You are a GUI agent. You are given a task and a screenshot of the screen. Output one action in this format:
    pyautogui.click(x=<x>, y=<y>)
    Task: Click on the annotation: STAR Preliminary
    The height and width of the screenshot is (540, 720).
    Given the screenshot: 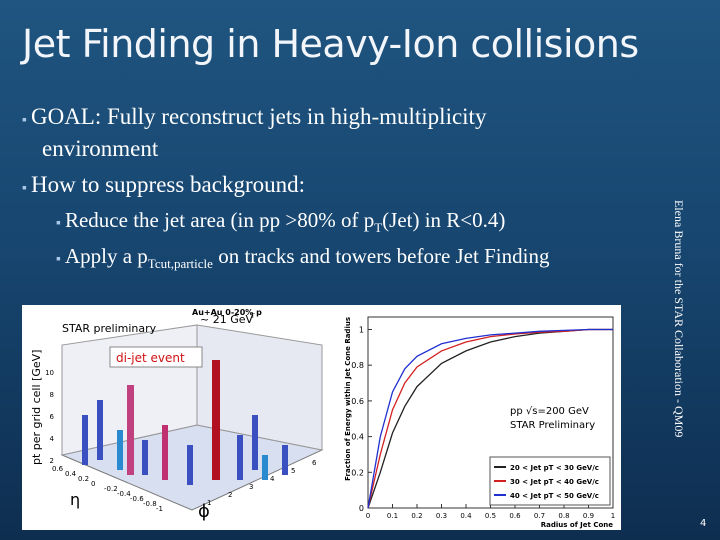 What is the action you would take?
    pyautogui.click(x=552, y=425)
    